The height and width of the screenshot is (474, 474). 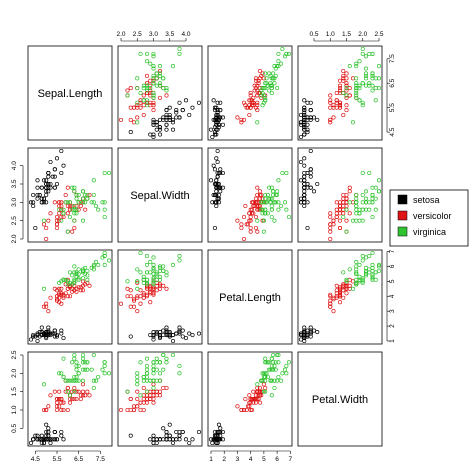 What do you see at coordinates (250, 297) in the screenshot?
I see `panel-petal-length-vs-petal-length: Petal.Length` at bounding box center [250, 297].